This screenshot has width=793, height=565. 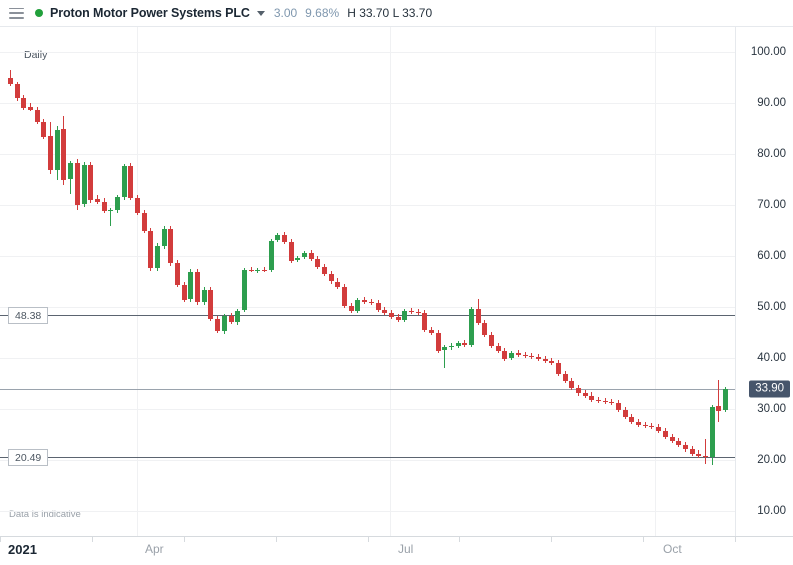 I want to click on chevron-down-icon, so click(x=260, y=13).